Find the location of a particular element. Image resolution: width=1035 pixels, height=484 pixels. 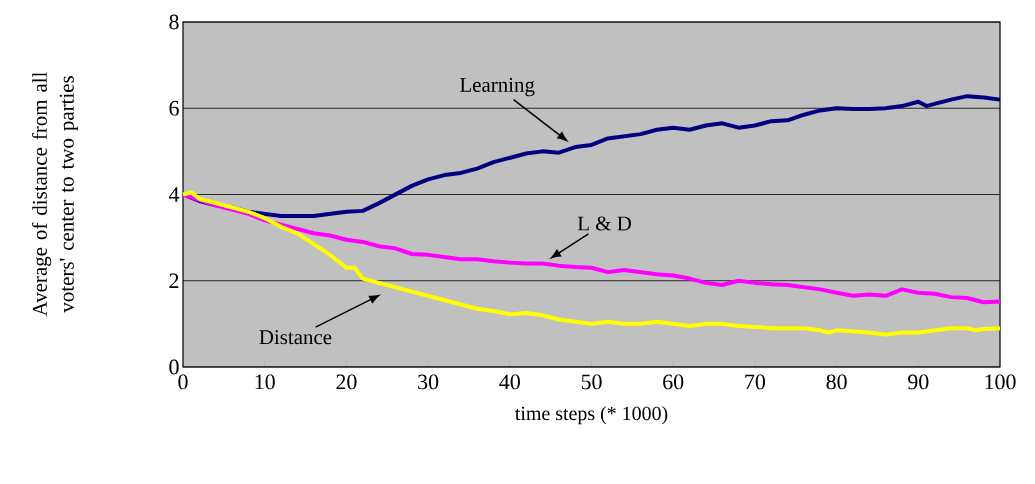

x-tick-label: 90 is located at coordinates (918, 382).